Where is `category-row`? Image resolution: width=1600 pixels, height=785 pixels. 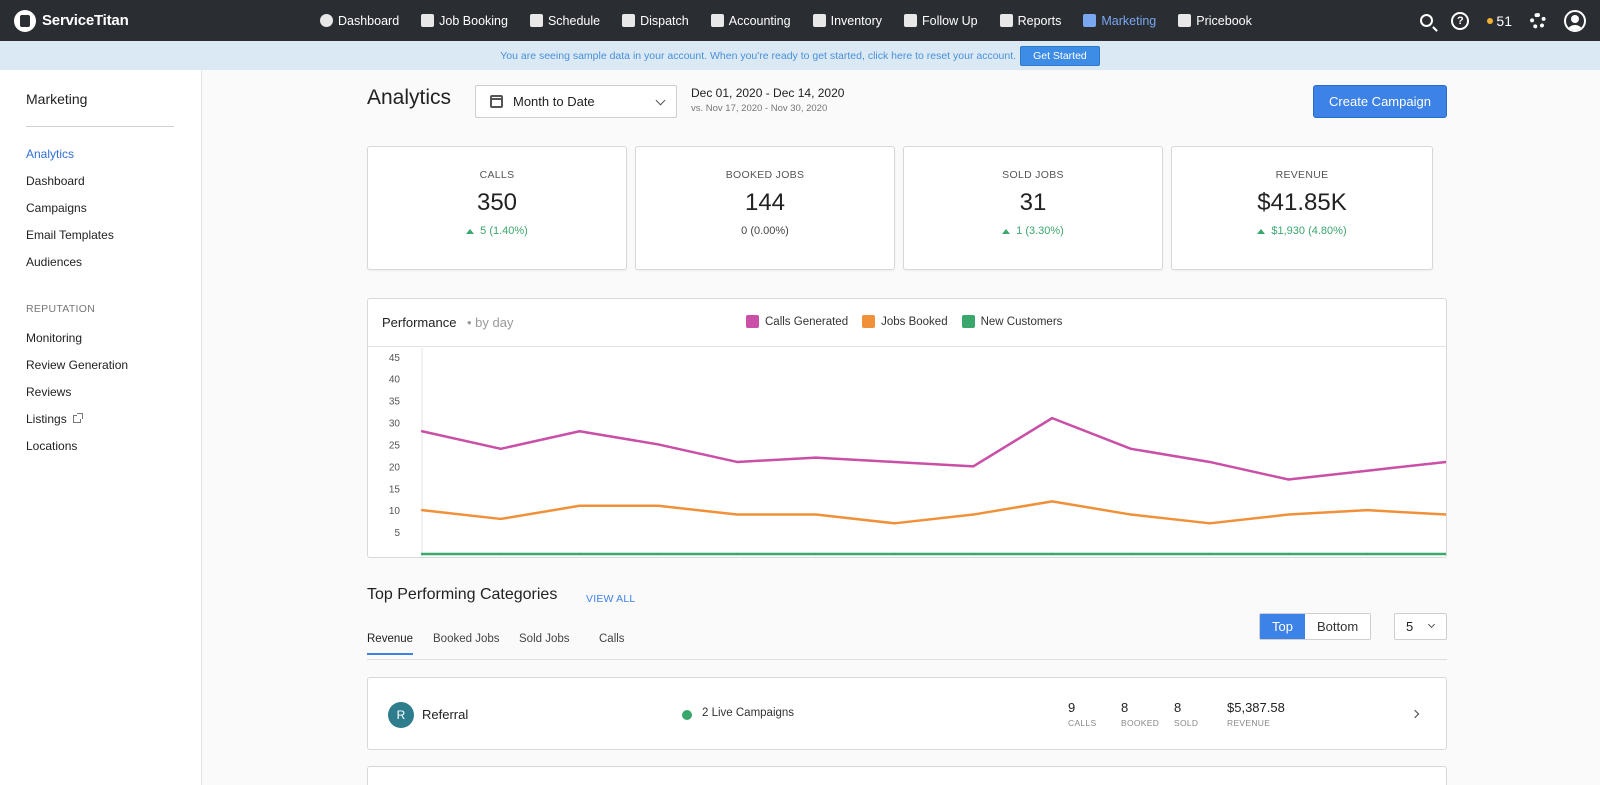 category-row is located at coordinates (907, 775).